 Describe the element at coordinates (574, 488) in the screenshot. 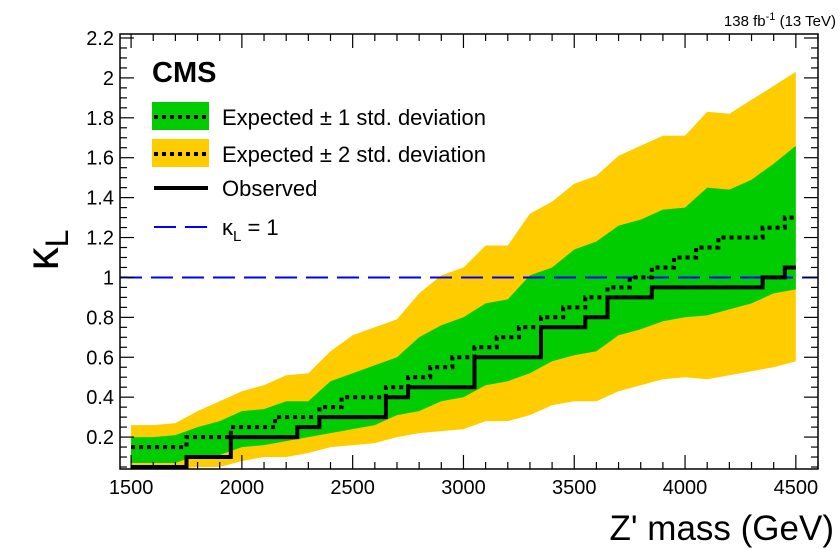

I see `x-tick-label: 3500` at that location.